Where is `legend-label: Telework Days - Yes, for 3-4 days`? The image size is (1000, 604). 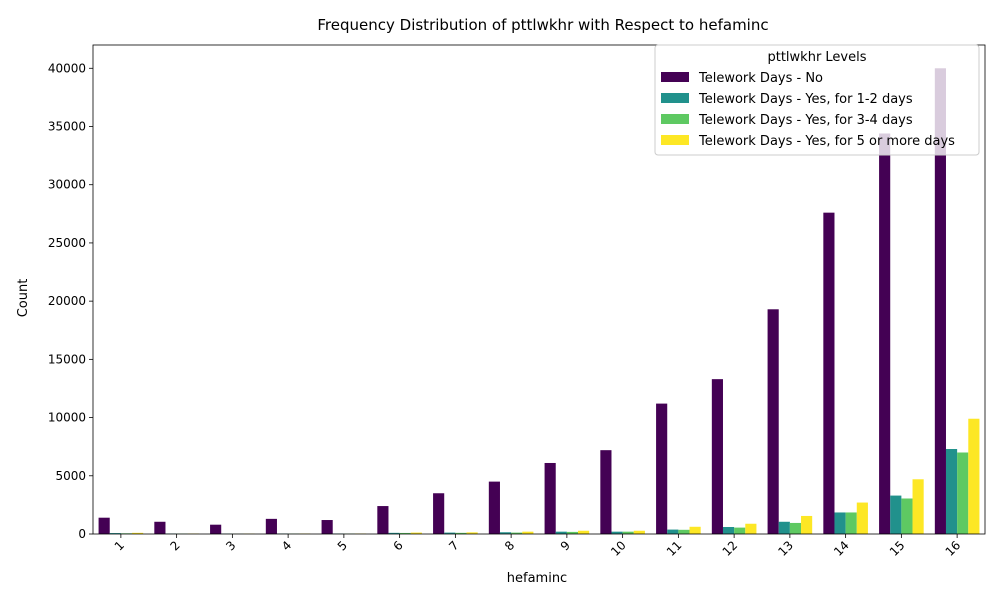 legend-label: Telework Days - Yes, for 3-4 days is located at coordinates (805, 120).